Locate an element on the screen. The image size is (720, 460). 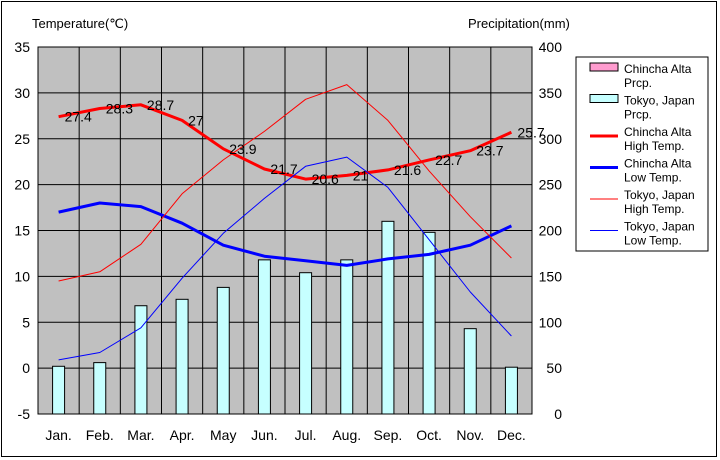
data-label: 28.3 is located at coordinates (119, 108).